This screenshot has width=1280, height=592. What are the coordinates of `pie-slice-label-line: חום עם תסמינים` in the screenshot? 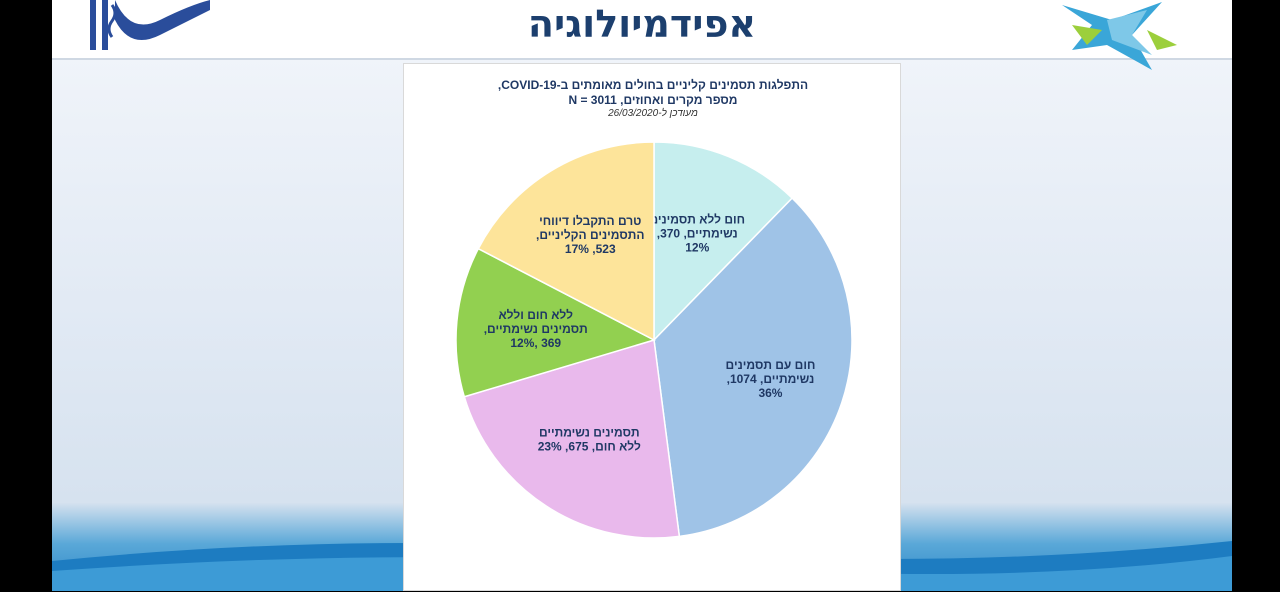 It's located at (771, 365).